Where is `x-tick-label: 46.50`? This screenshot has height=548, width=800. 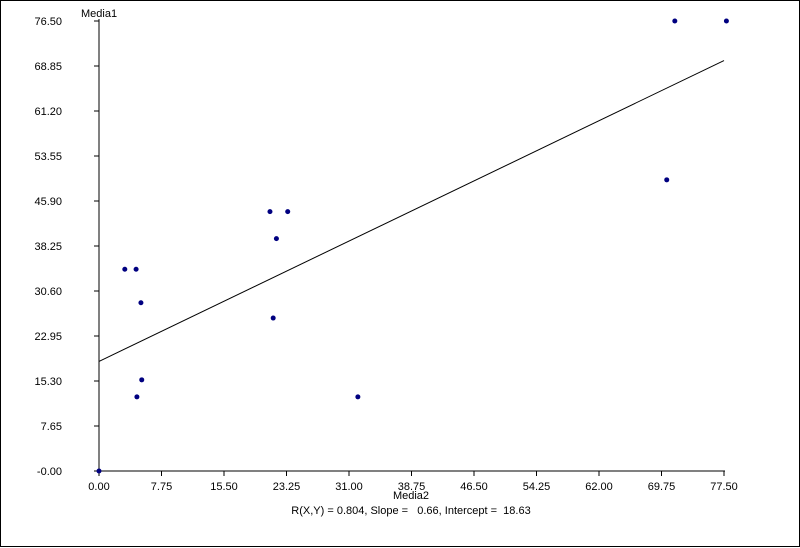 x-tick-label: 46.50 is located at coordinates (474, 487).